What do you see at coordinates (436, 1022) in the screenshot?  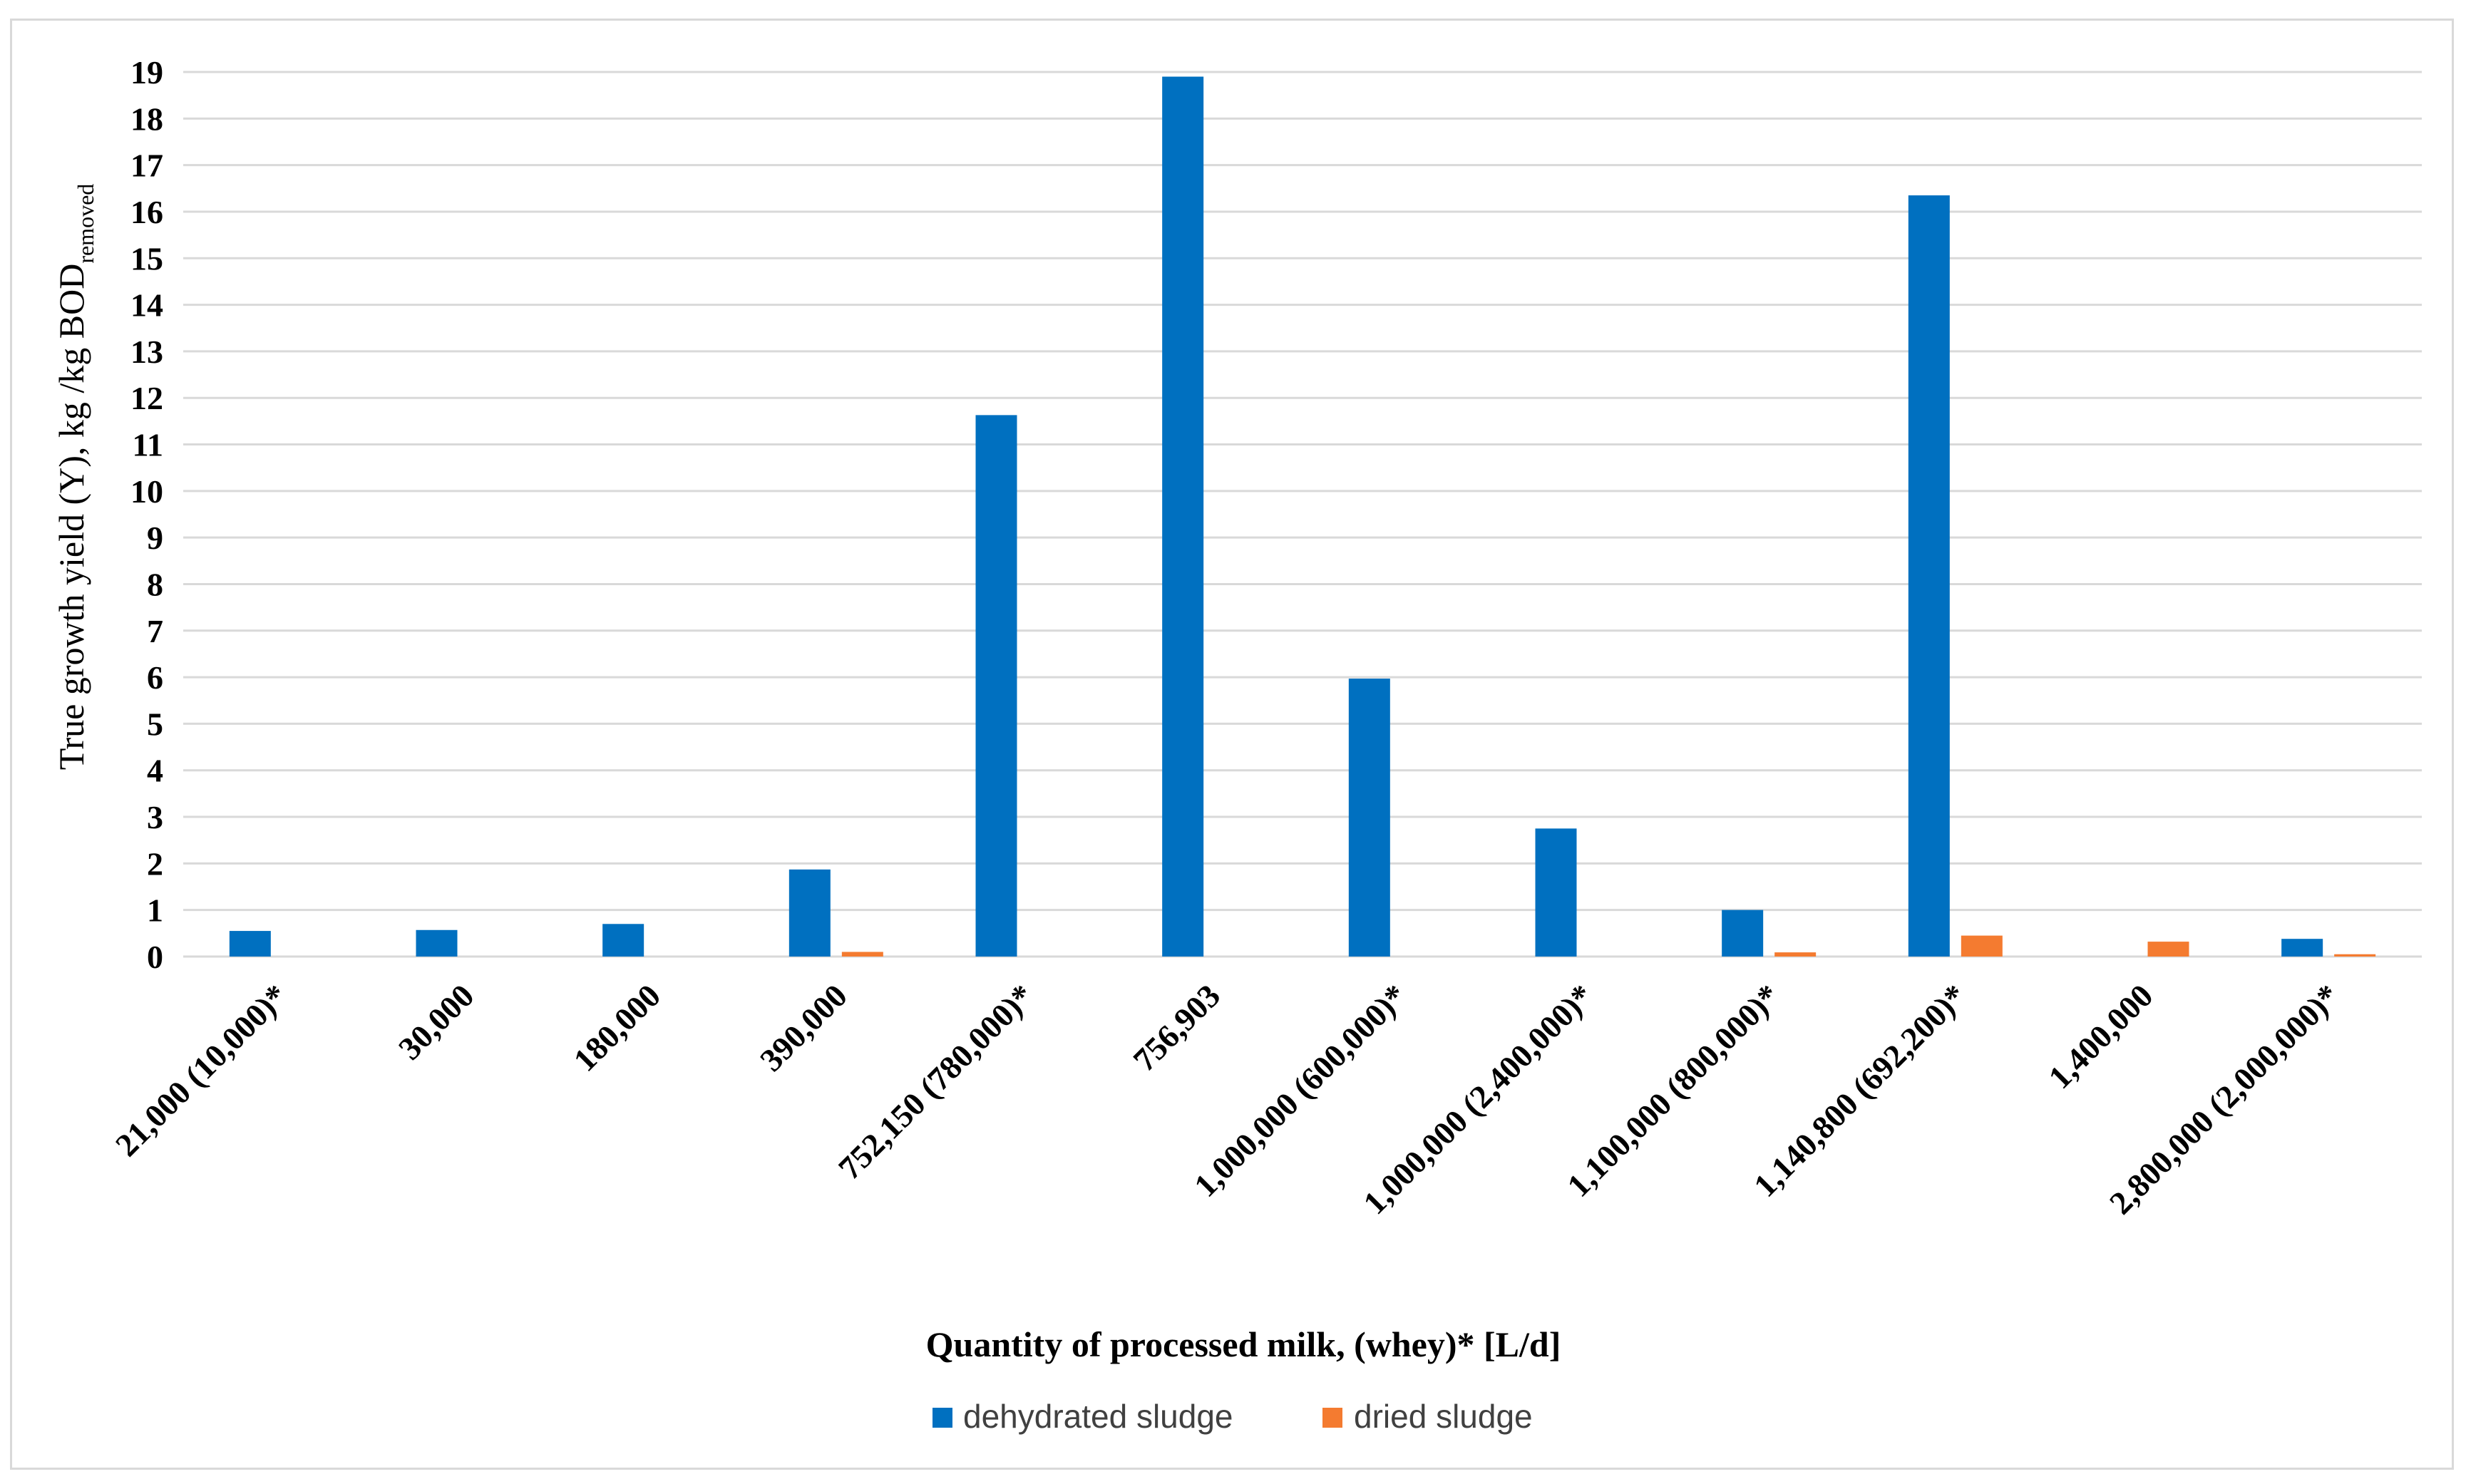 I see `x-tick-label: 30,000` at bounding box center [436, 1022].